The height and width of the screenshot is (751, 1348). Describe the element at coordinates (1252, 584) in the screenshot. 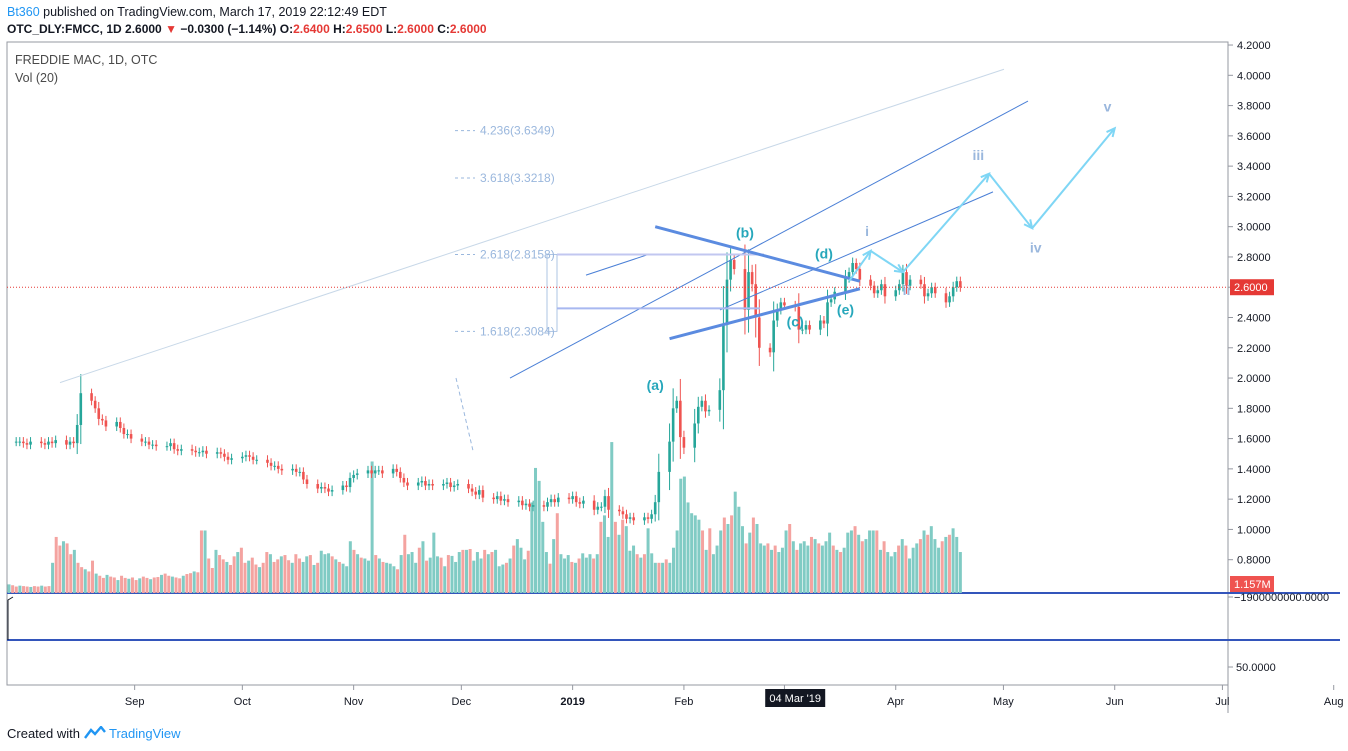

I see `volume-badge` at that location.